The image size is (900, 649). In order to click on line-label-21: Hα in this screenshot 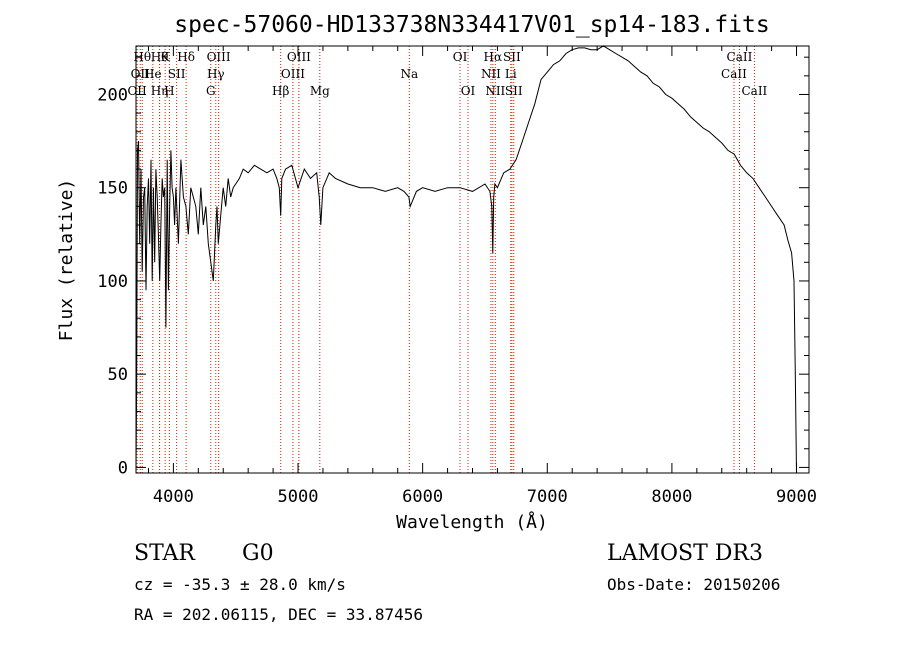, I will do `click(493, 57)`.